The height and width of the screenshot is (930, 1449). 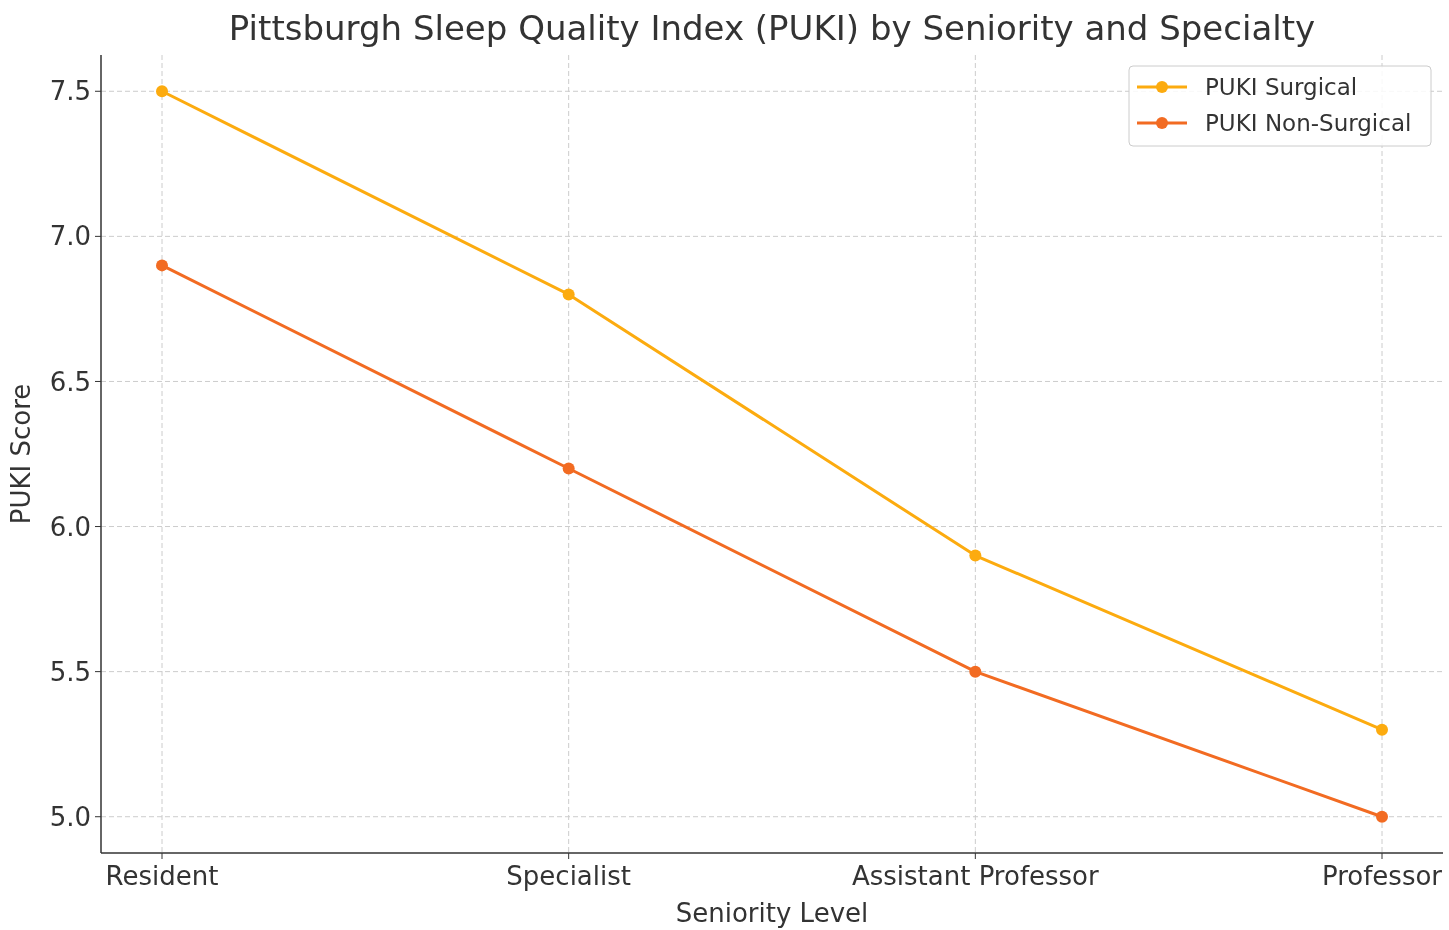 I want to click on y-tick-label: 5.5, so click(x=70, y=671).